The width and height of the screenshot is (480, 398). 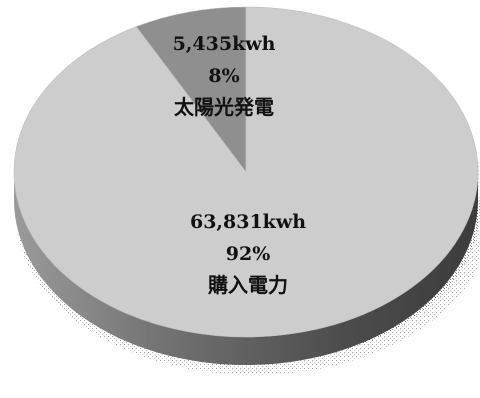 I want to click on slice-percent-label-1: 8%, so click(x=223, y=76).